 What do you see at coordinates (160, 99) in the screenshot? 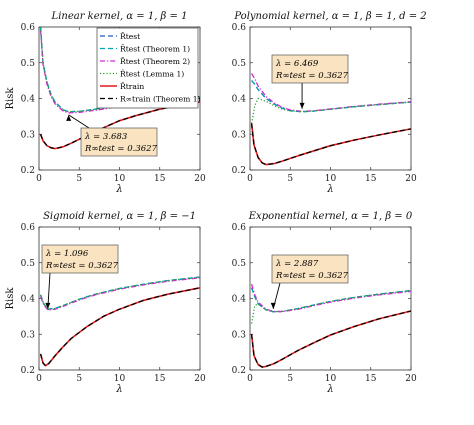
I see `legend-entry: R∞train (Theorem 1)` at bounding box center [160, 99].